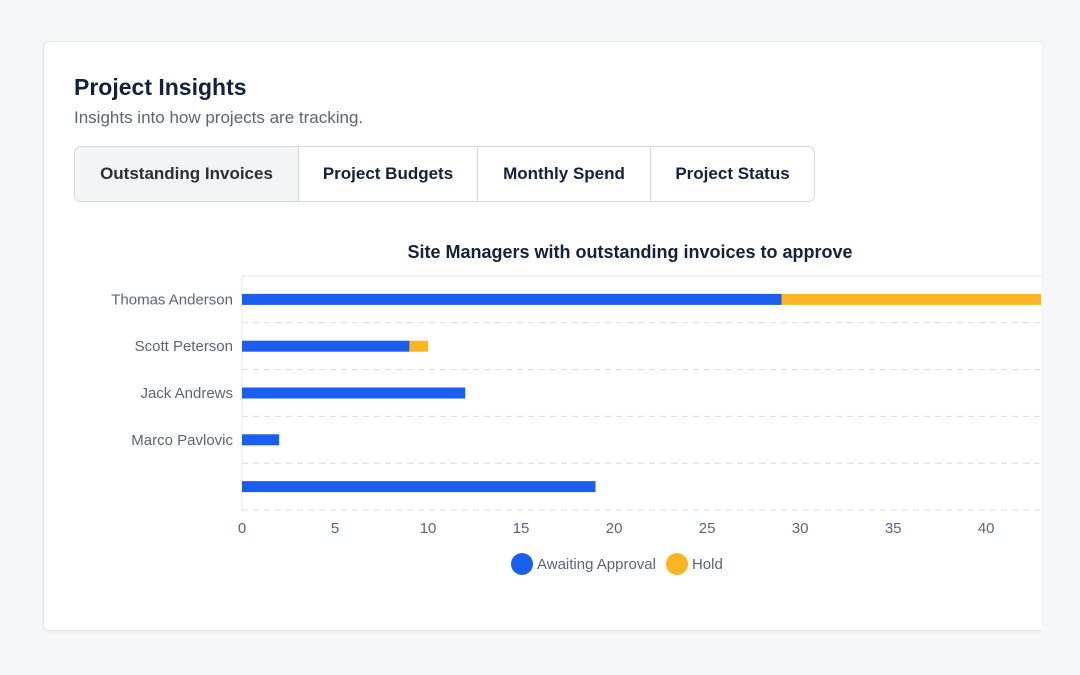 The image size is (1080, 675). What do you see at coordinates (800, 528) in the screenshot?
I see `x-tick-30: 30` at bounding box center [800, 528].